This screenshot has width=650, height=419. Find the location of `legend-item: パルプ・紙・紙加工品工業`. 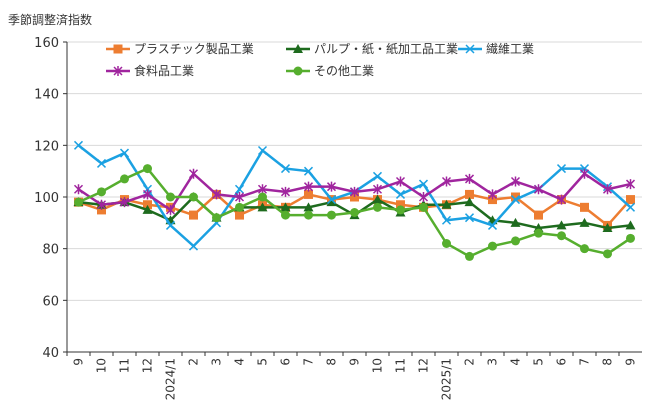

legend-item: パルプ・紙・紙加工品工業 is located at coordinates (372, 48).